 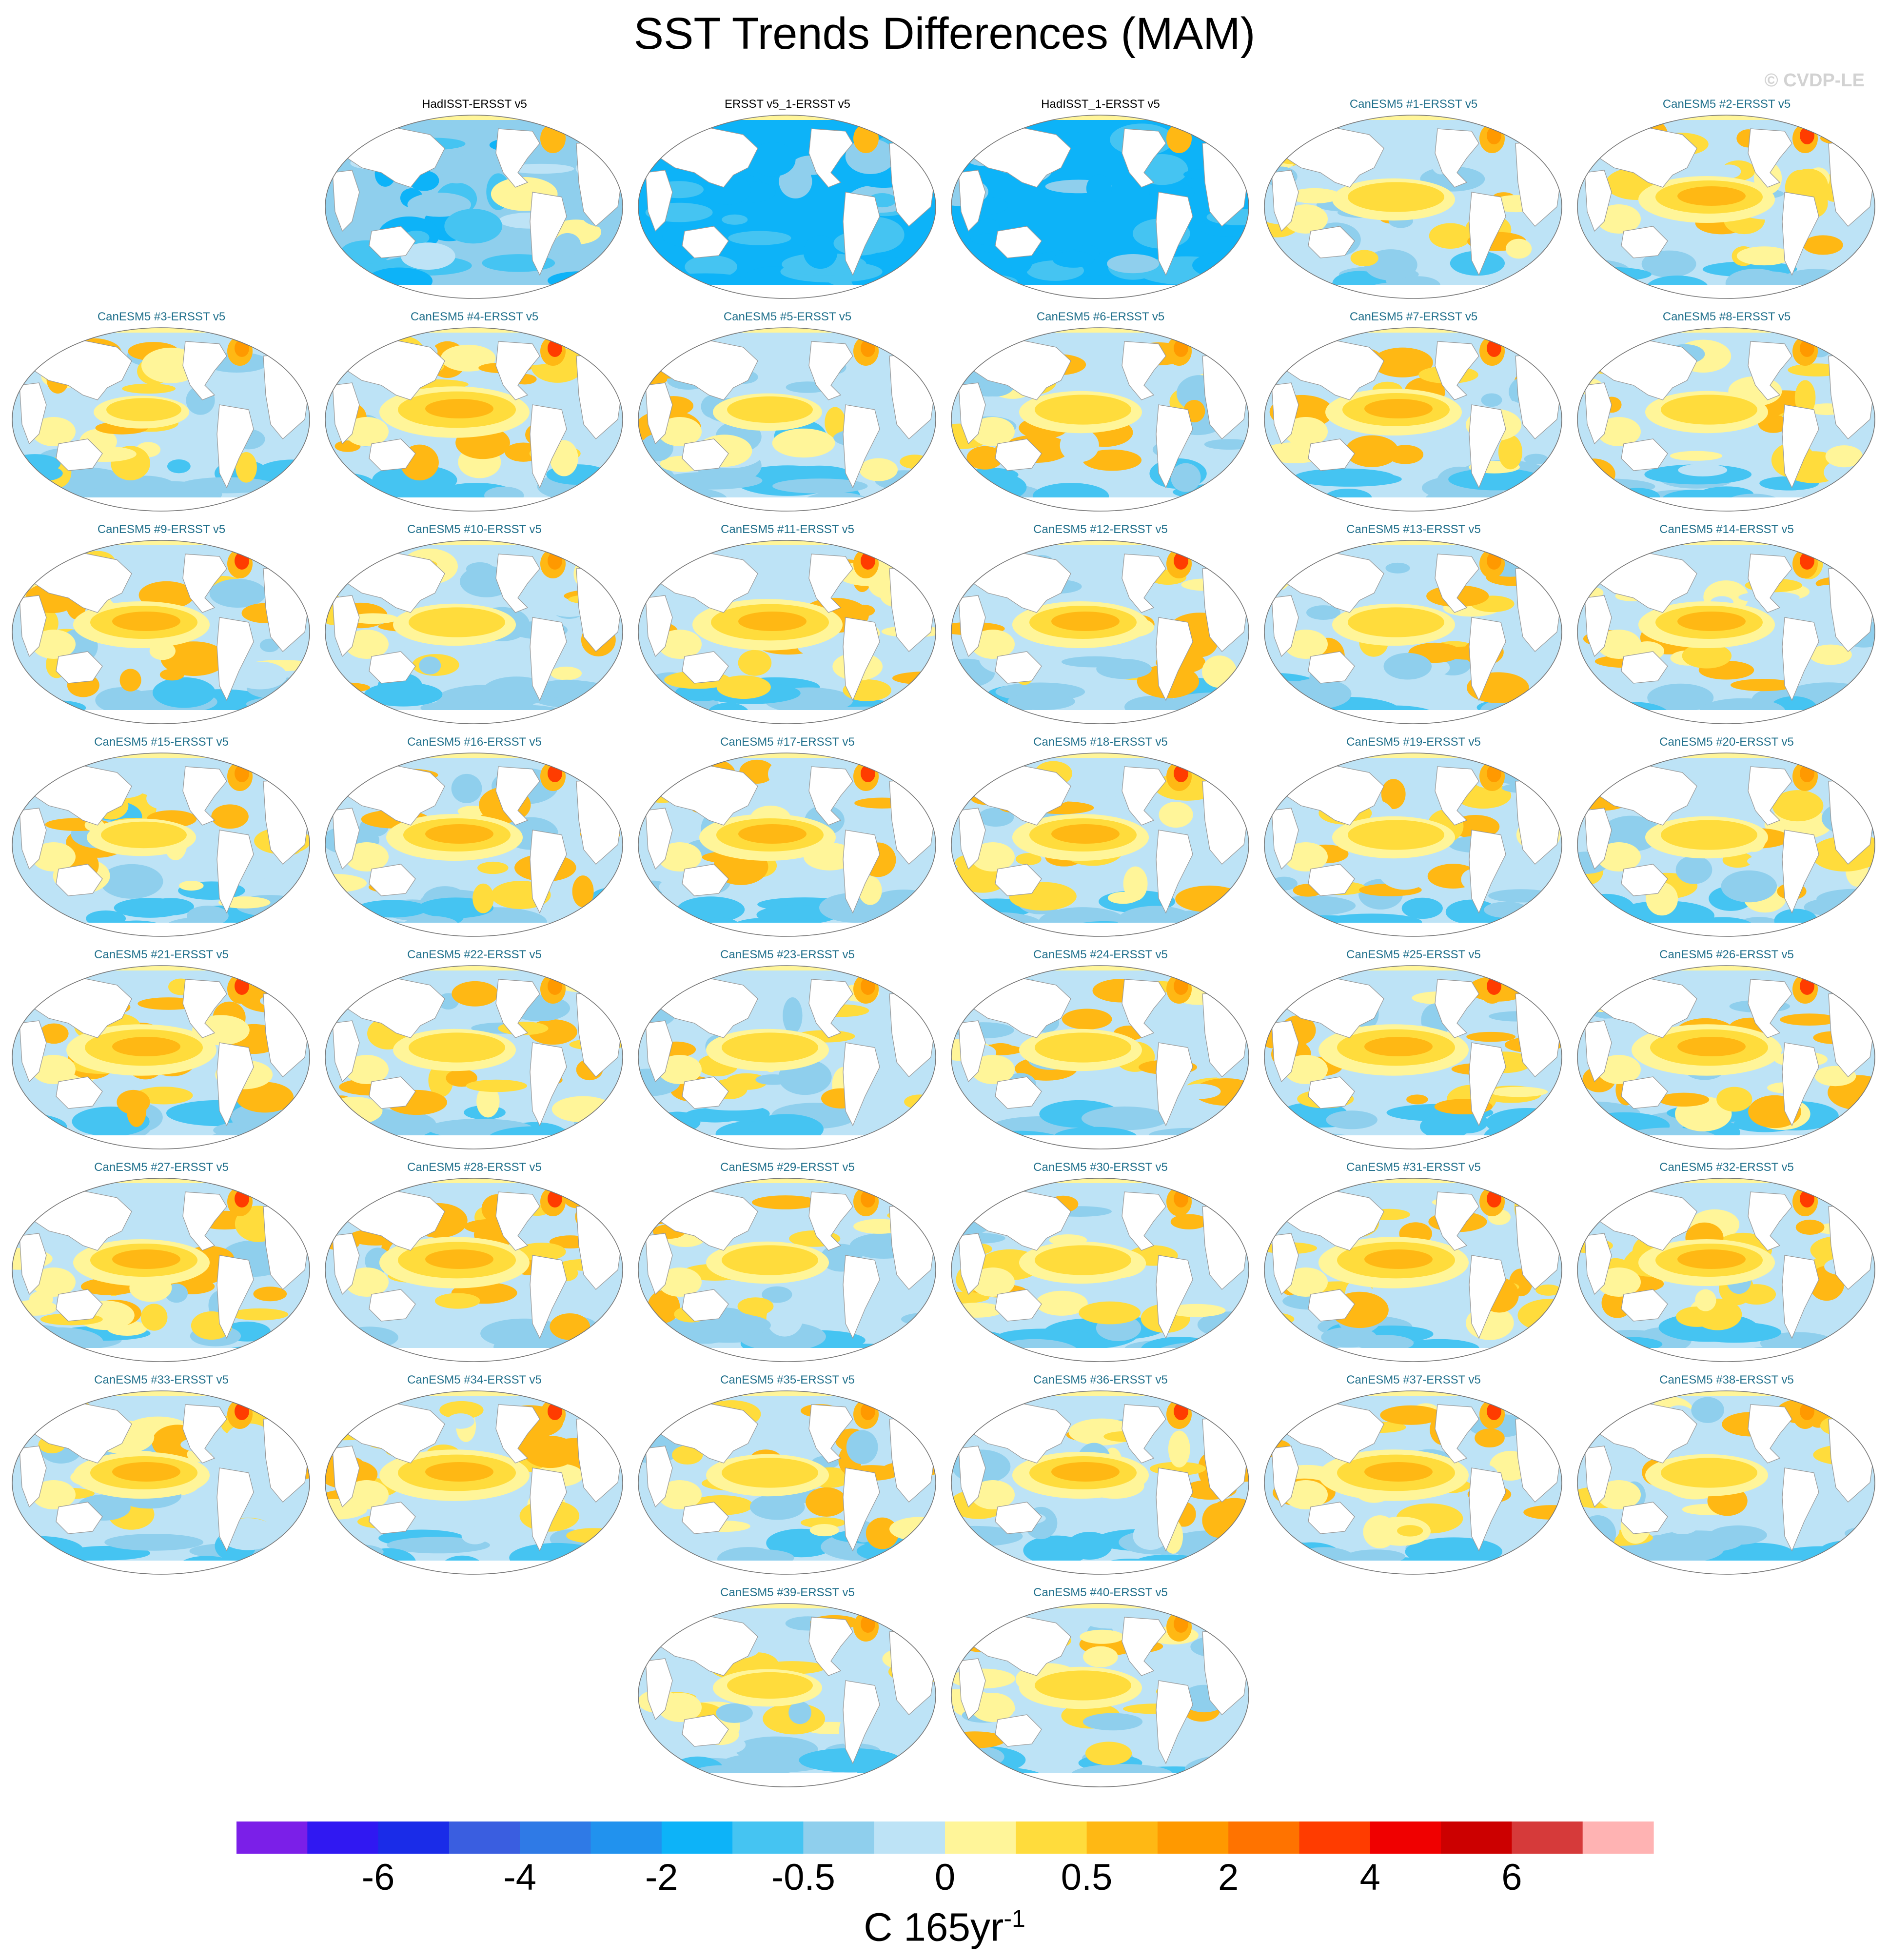 I want to click on map-panel: CanESM5 #18-ERSST v5, so click(x=1100, y=841).